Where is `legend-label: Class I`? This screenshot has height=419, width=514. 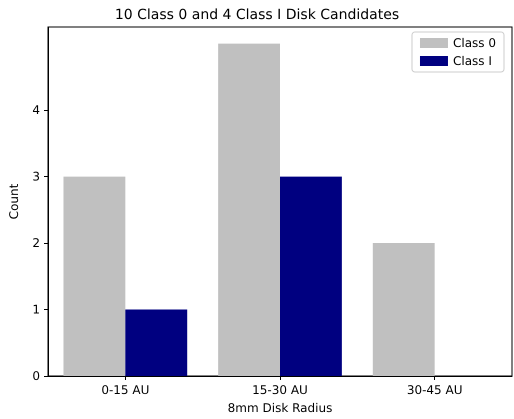 legend-label: Class I is located at coordinates (472, 61).